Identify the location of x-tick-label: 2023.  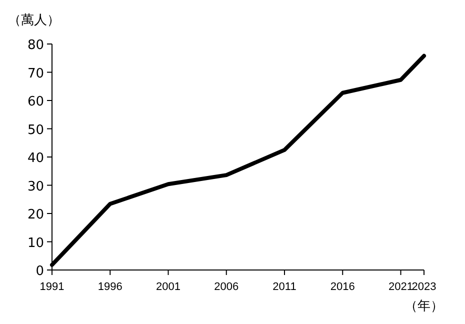
(424, 287).